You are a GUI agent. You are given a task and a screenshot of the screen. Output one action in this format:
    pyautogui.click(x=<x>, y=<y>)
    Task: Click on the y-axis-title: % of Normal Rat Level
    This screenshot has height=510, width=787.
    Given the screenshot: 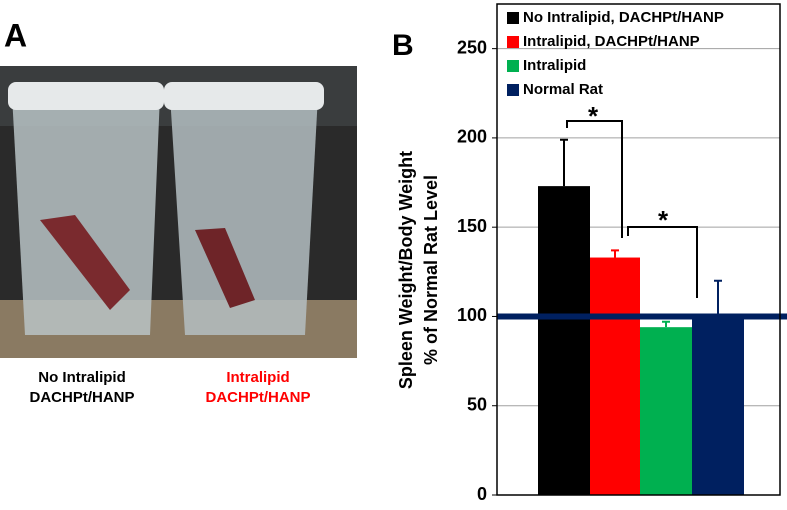 What is the action you would take?
    pyautogui.click(x=431, y=270)
    